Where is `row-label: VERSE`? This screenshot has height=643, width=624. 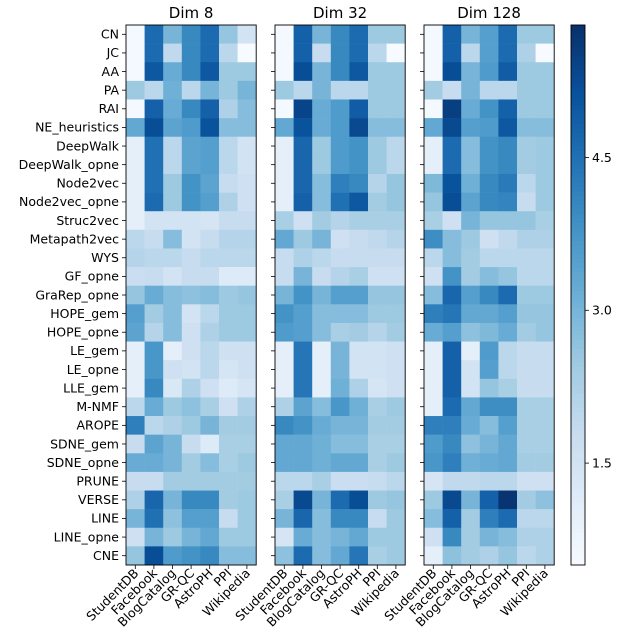 row-label: VERSE is located at coordinates (98, 499).